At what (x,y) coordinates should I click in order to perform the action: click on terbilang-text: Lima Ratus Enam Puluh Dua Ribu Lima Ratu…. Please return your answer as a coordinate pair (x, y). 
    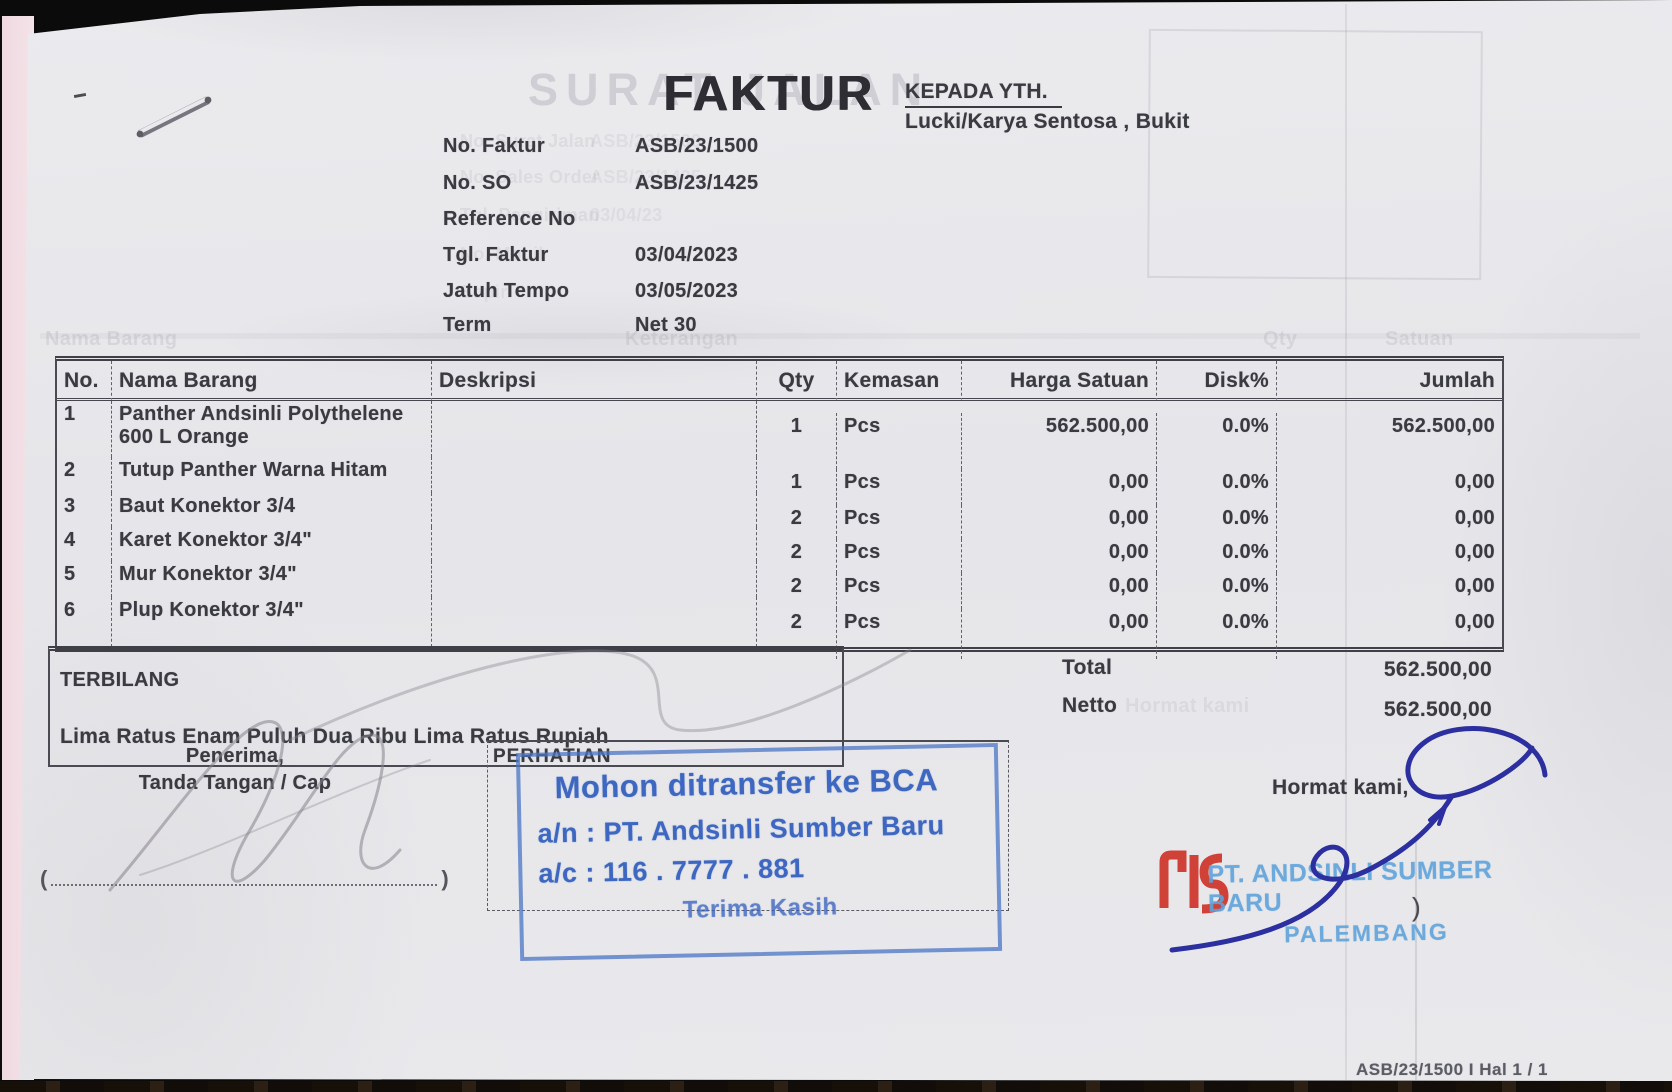
    Looking at the image, I should click on (334, 736).